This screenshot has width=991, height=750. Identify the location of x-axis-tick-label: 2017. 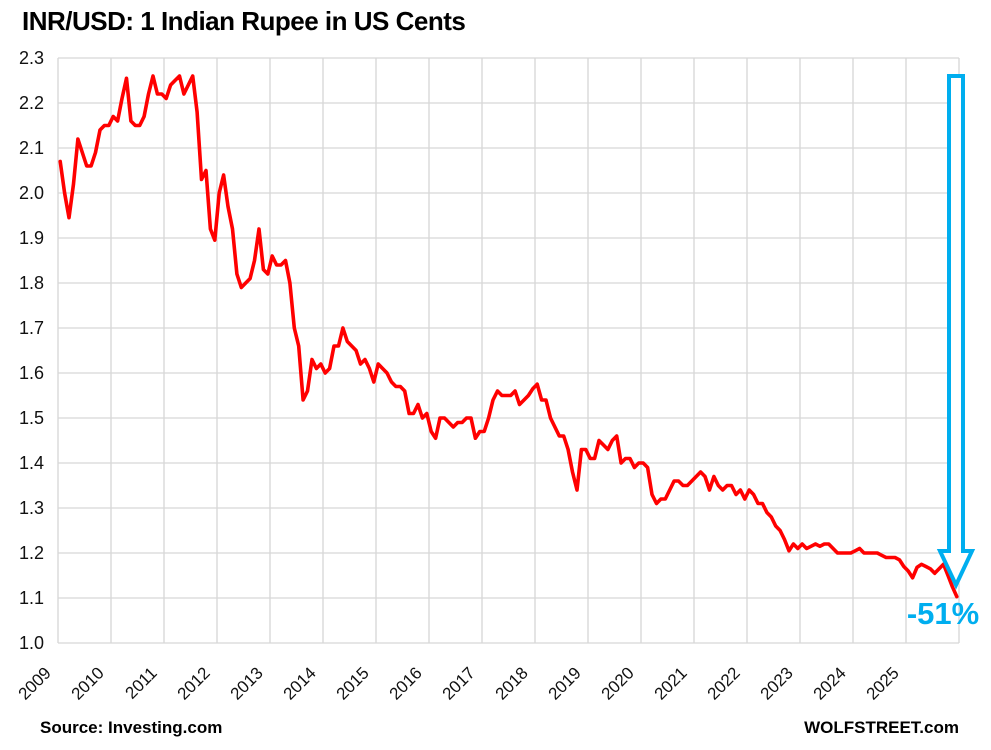
(459, 683).